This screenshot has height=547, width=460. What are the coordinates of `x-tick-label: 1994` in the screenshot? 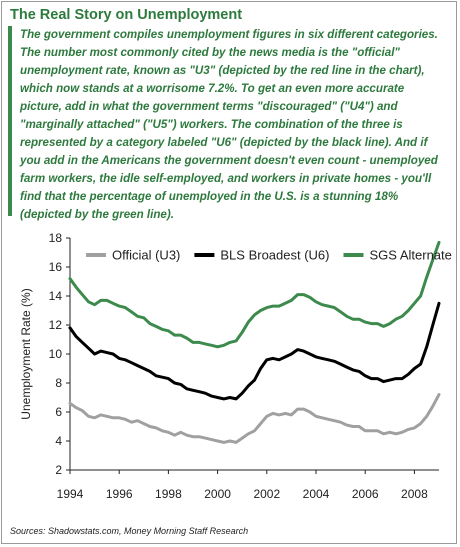 It's located at (70, 494).